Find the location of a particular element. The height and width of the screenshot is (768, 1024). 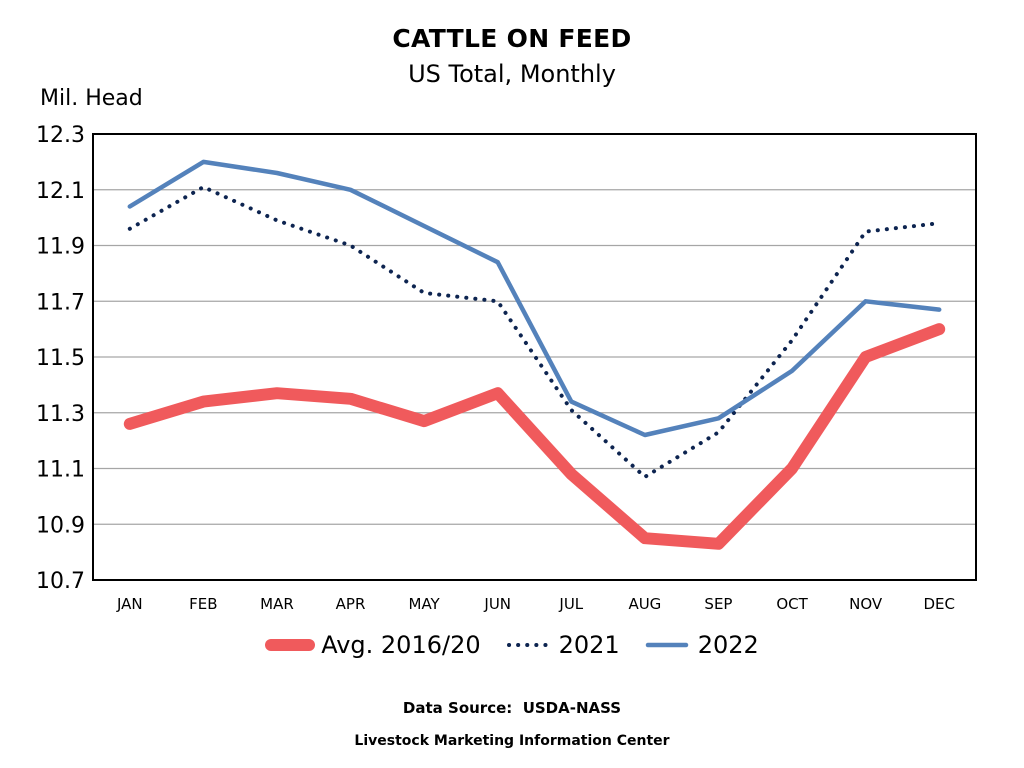

x-tick-label: AUG is located at coordinates (644, 604).